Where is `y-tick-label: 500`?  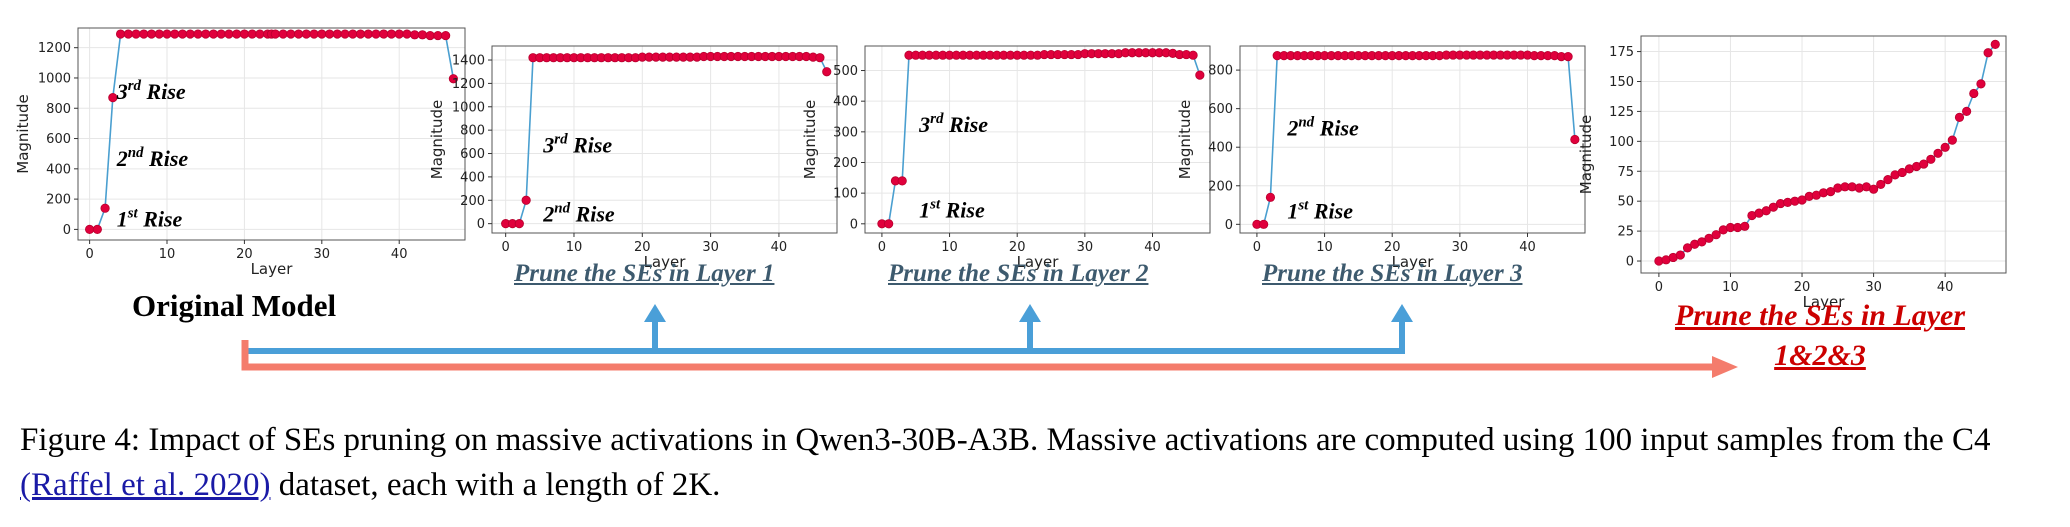
y-tick-label: 500 is located at coordinates (845, 71).